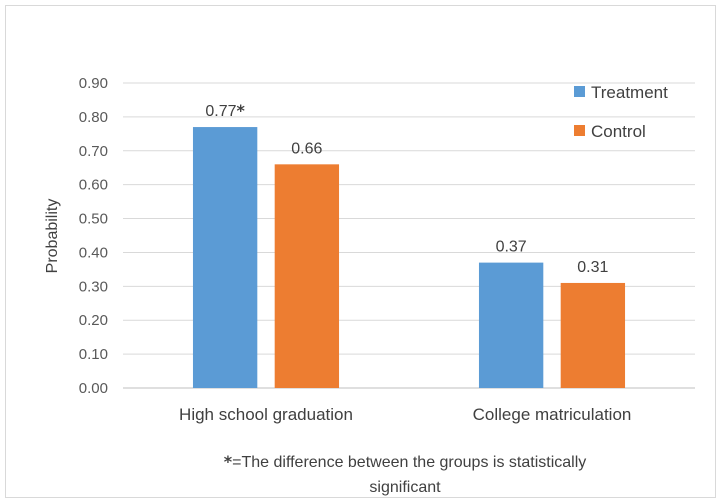 The width and height of the screenshot is (723, 500). I want to click on y-tick-label: 0.60, so click(93, 185).